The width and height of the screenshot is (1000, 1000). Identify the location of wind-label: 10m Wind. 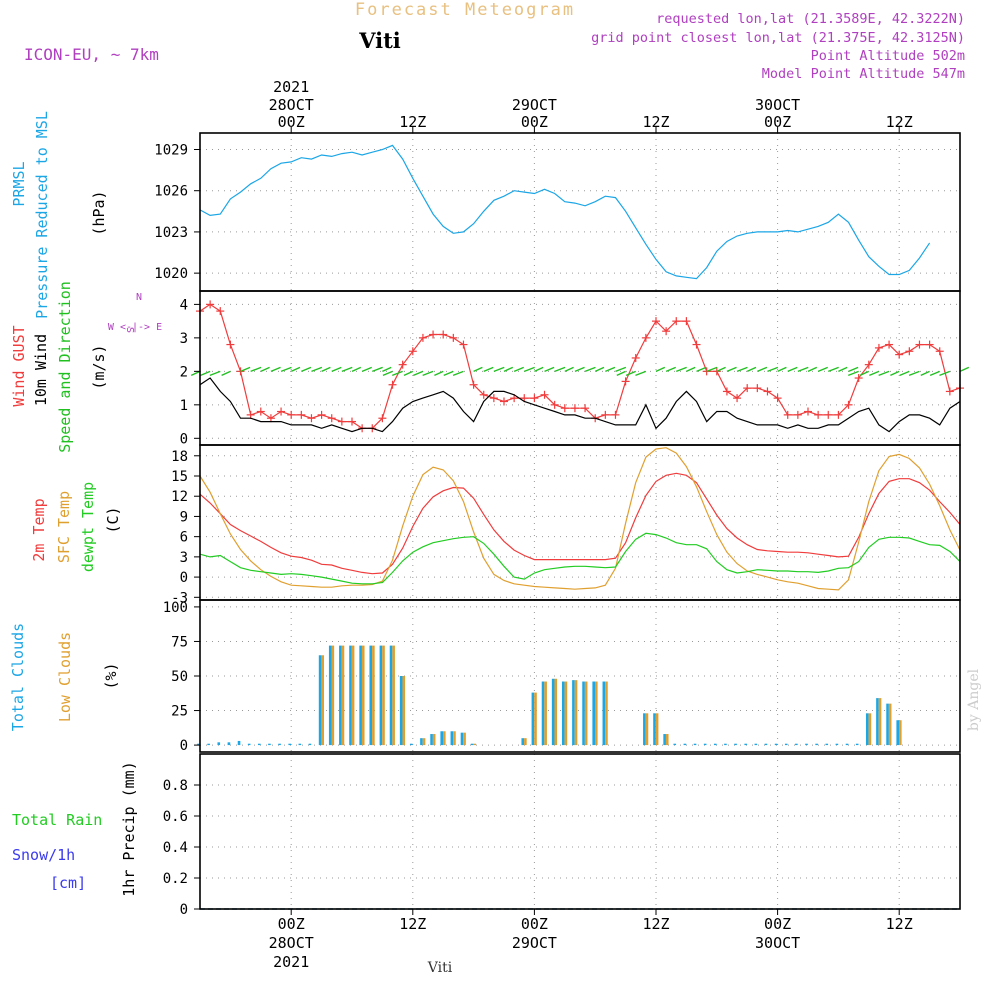
(41, 370).